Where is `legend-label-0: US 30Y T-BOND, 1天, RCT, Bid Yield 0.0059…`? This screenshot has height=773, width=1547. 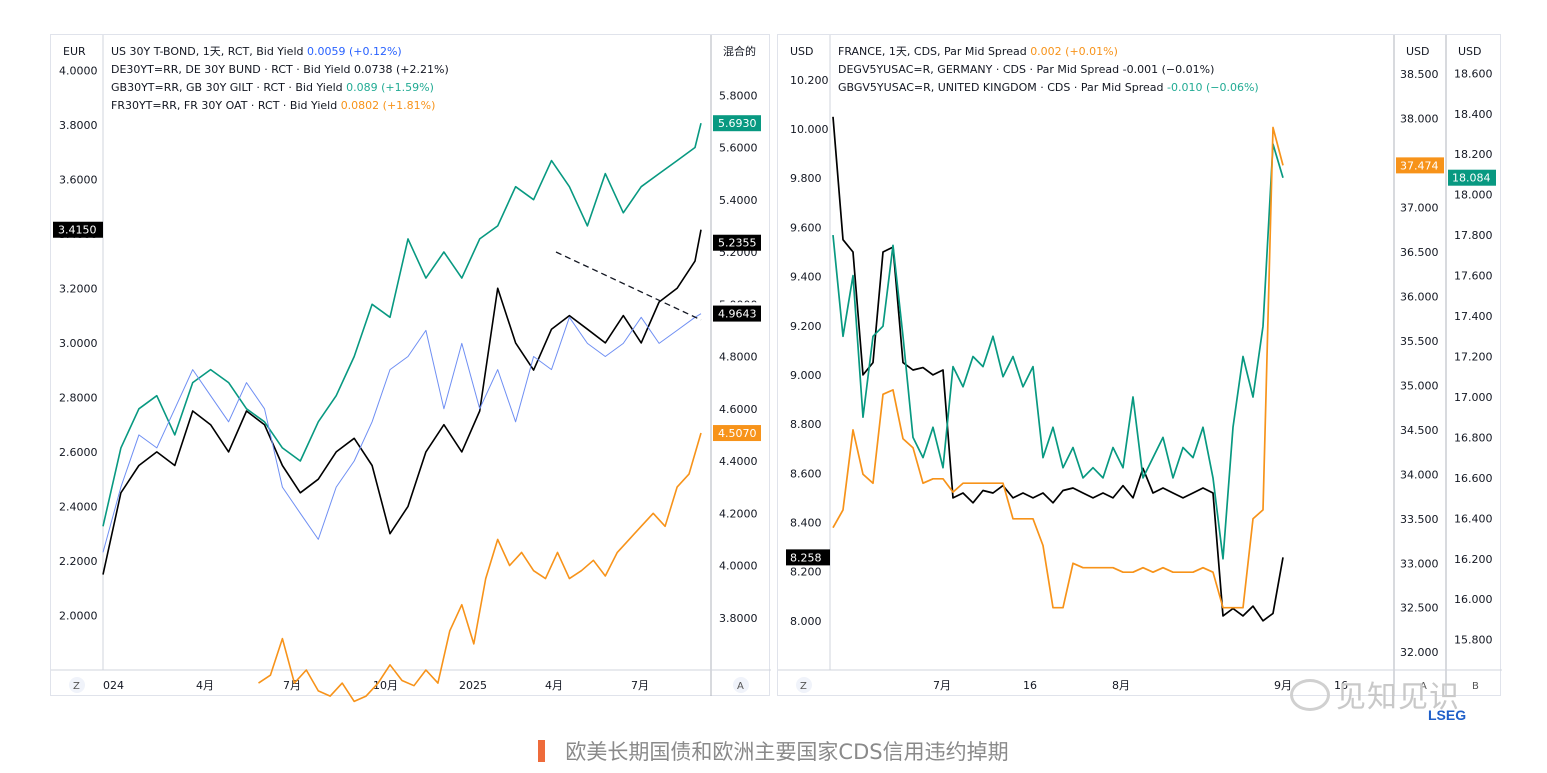
legend-label-0: US 30Y T-BOND, 1天, RCT, Bid Yield 0.0059… is located at coordinates (256, 51).